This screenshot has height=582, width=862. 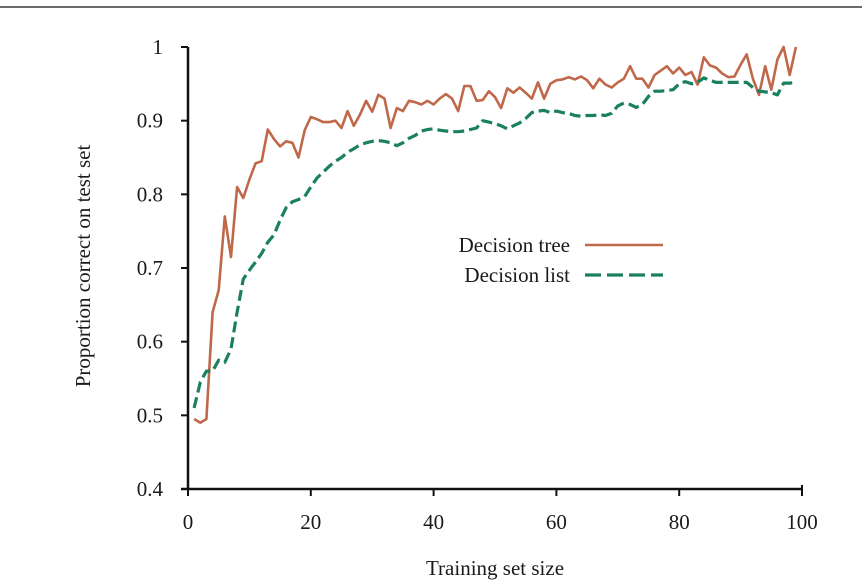 What do you see at coordinates (83, 266) in the screenshot?
I see `y-axis-title: Proportion correct on test set` at bounding box center [83, 266].